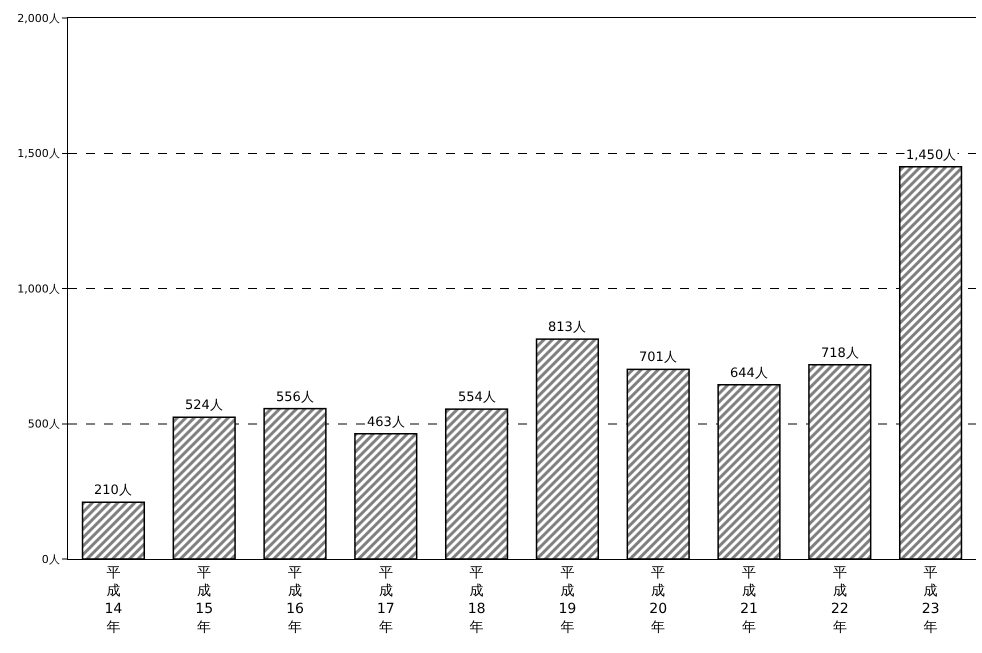  I want to click on x-tick-label: 平成23年, so click(931, 600).